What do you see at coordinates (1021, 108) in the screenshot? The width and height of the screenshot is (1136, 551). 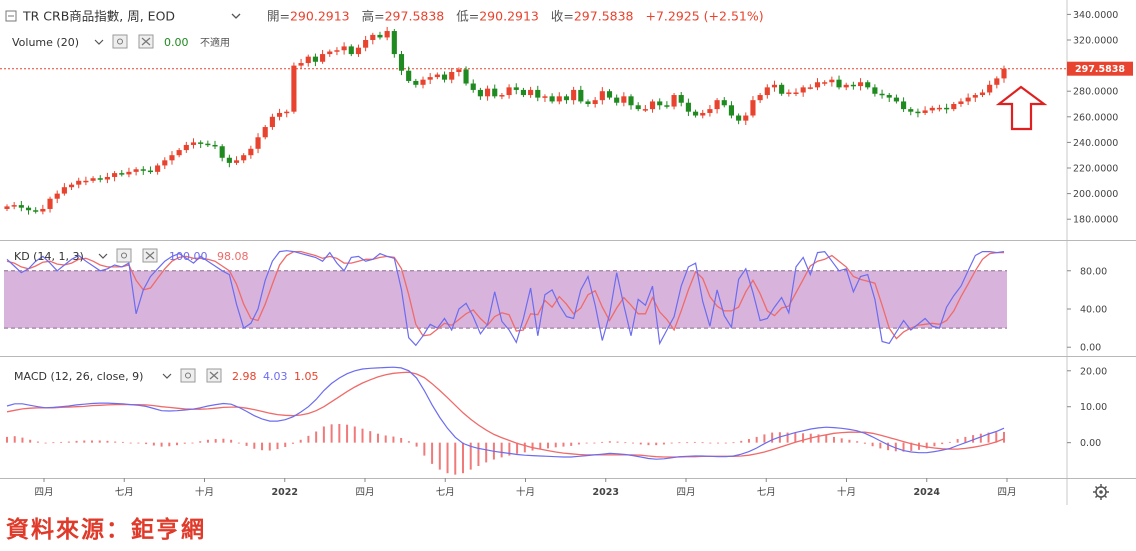 I see `up-arrow-icon` at bounding box center [1021, 108].